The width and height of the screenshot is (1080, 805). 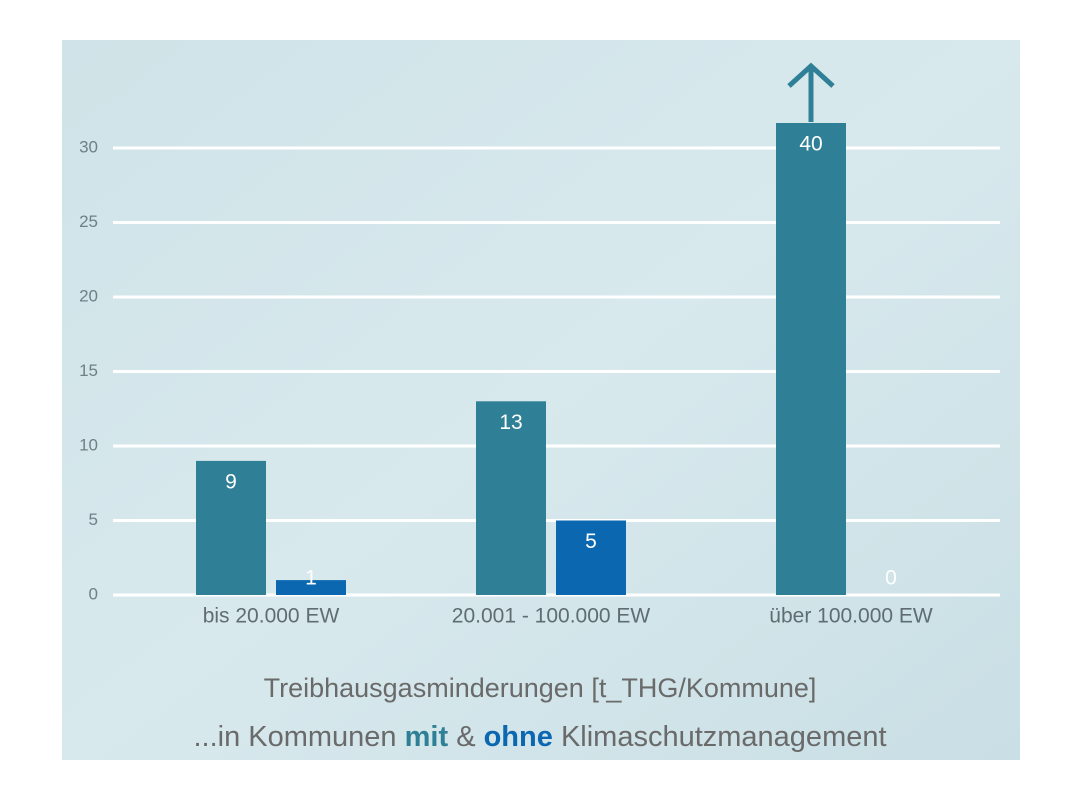 I want to click on value-label: 9, so click(x=231, y=481).